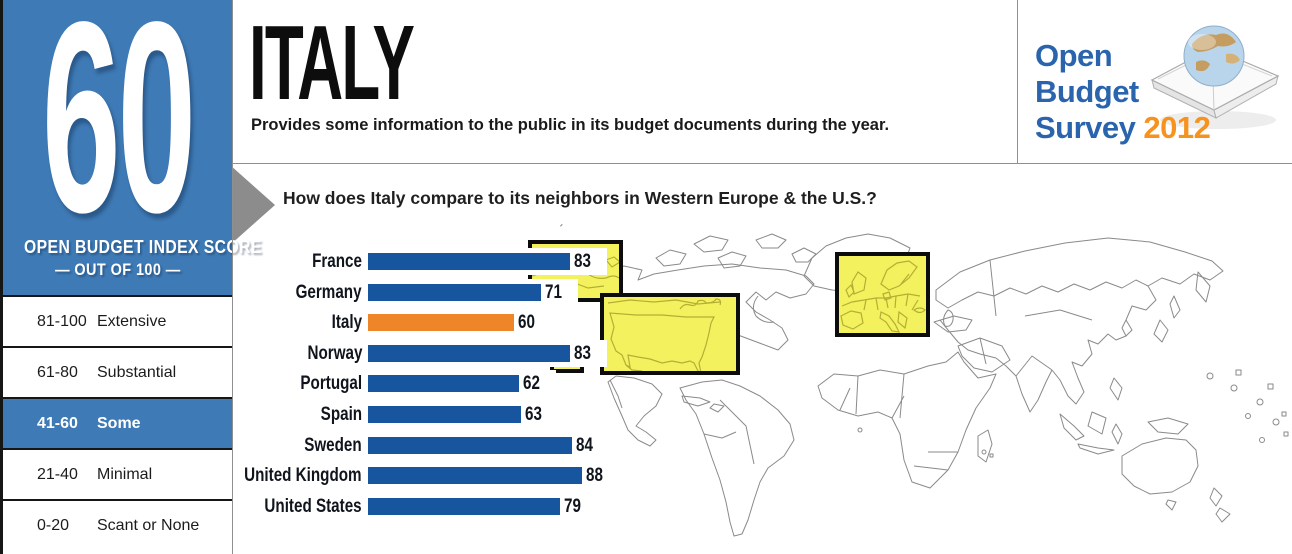 The image size is (1292, 554). I want to click on section-arrow-icon, so click(252, 205).